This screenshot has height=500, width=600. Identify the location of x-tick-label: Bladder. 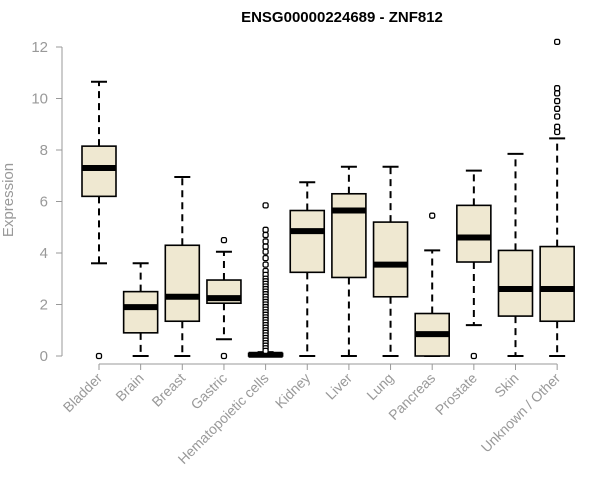
(83, 393).